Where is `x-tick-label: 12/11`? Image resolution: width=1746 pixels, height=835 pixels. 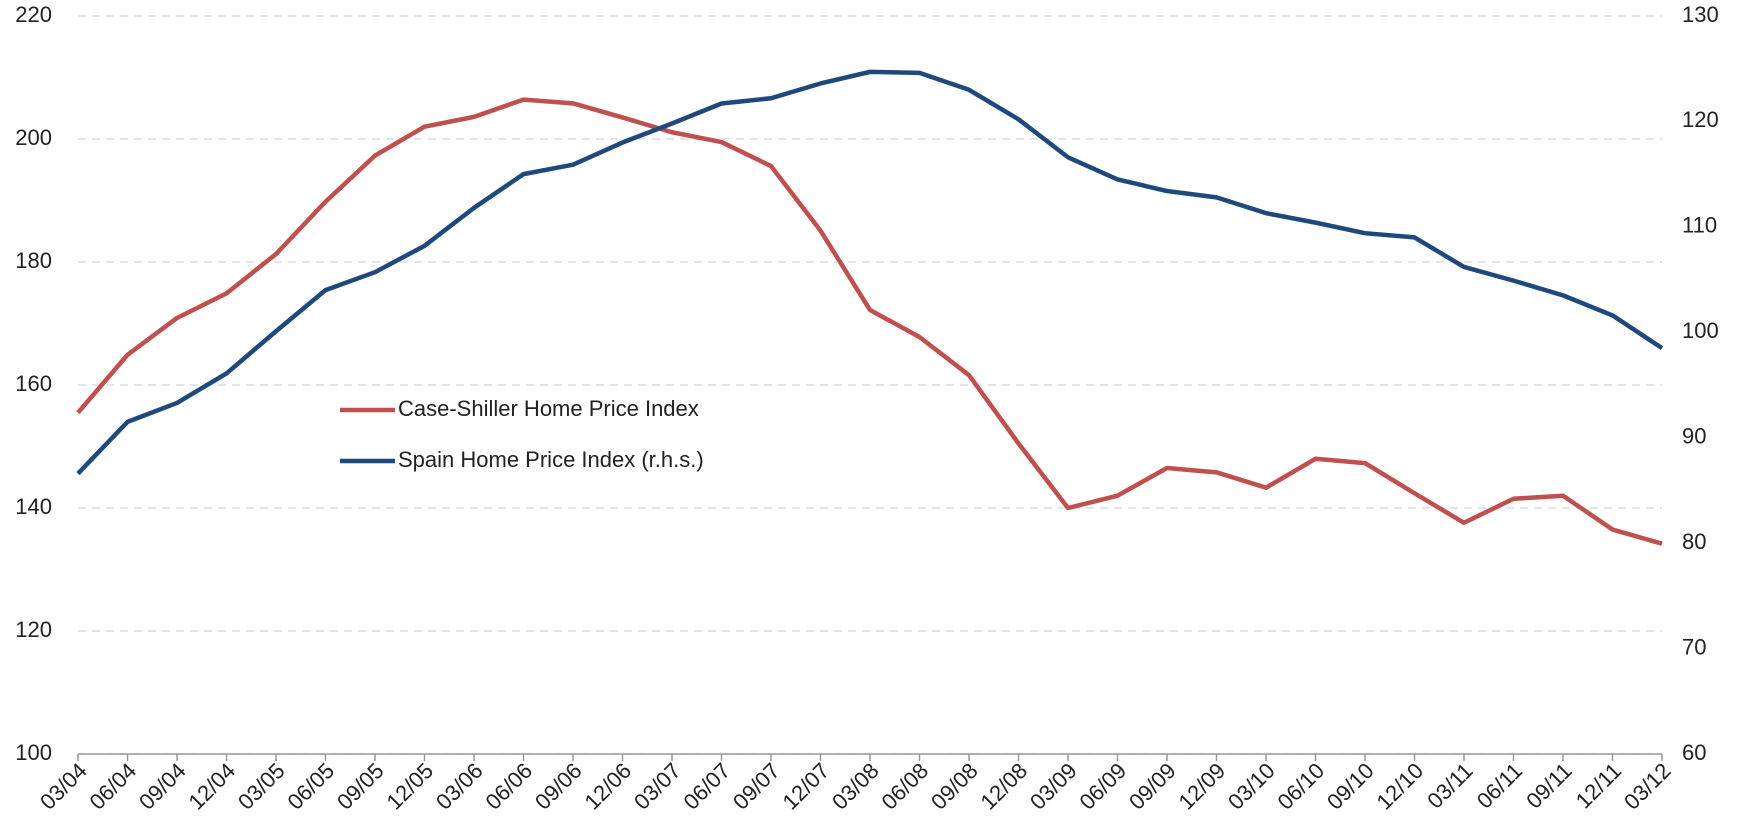 x-tick-label: 12/11 is located at coordinates (1598, 785).